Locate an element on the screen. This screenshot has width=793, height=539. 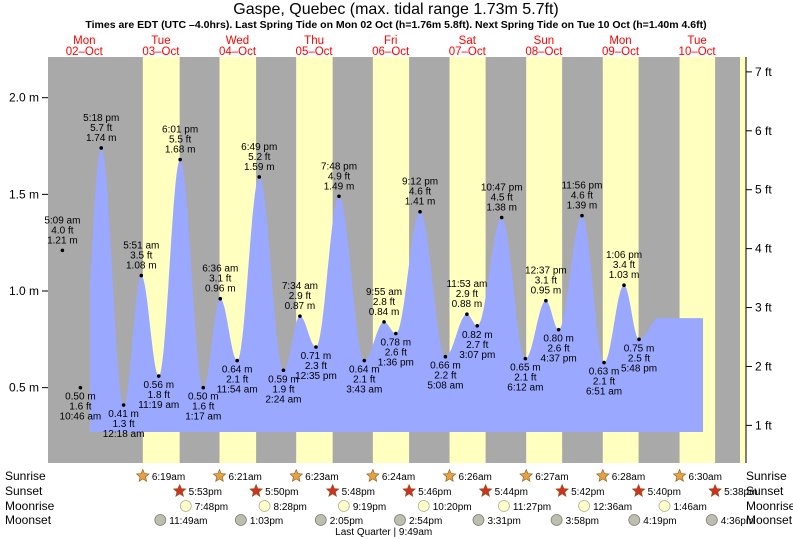
high-tide-label: 1.41 m is located at coordinates (420, 202).